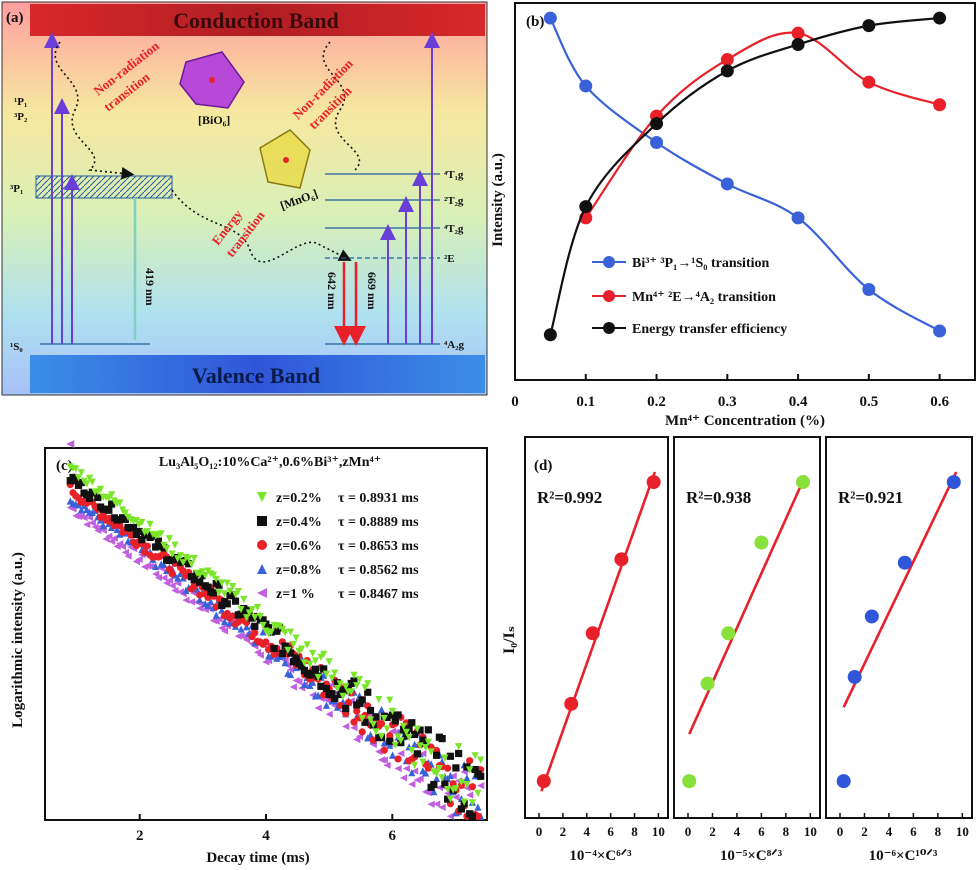 The height and width of the screenshot is (870, 980). What do you see at coordinates (299, 546) in the screenshot?
I see `panel-c-legend-name-2: z=0.6%` at bounding box center [299, 546].